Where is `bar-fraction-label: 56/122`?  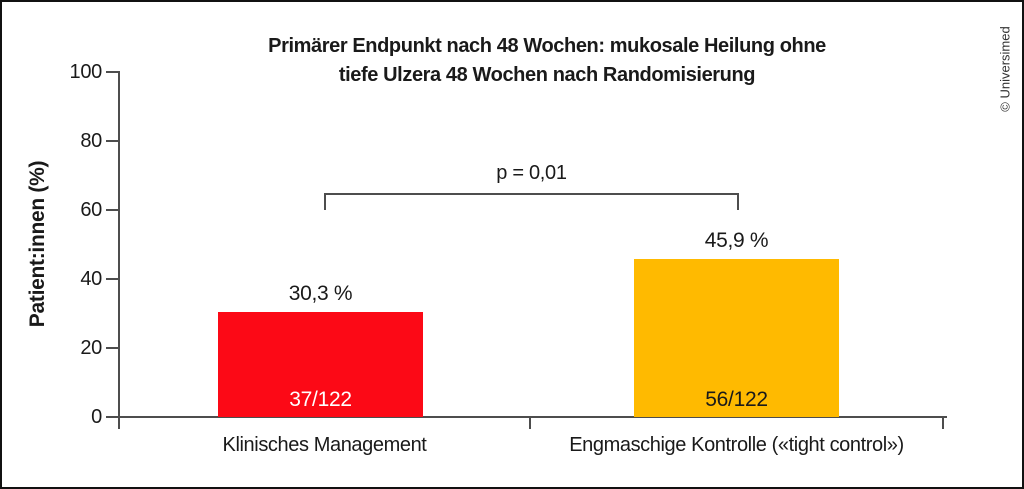
bar-fraction-label: 56/122 is located at coordinates (736, 399).